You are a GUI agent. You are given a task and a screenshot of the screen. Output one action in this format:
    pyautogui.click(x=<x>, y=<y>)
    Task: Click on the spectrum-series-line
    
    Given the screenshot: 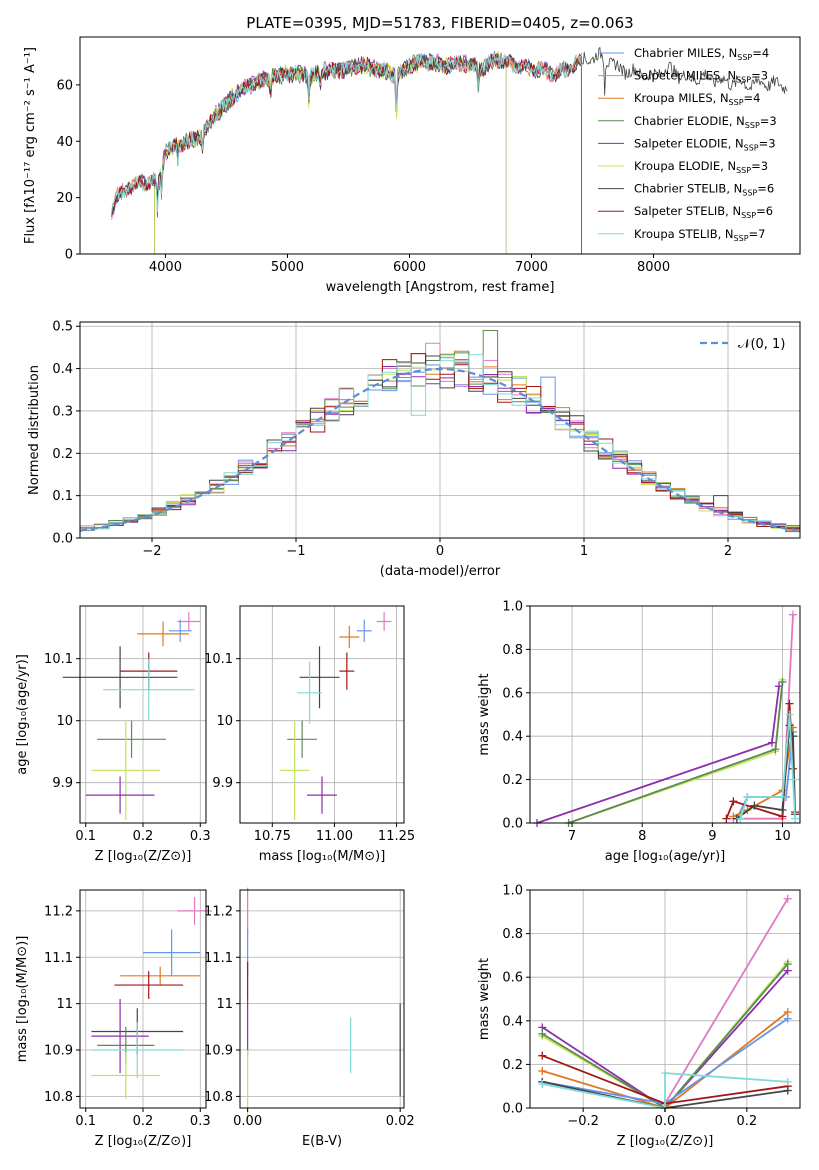 What is the action you would take?
    pyautogui.click(x=346, y=132)
    